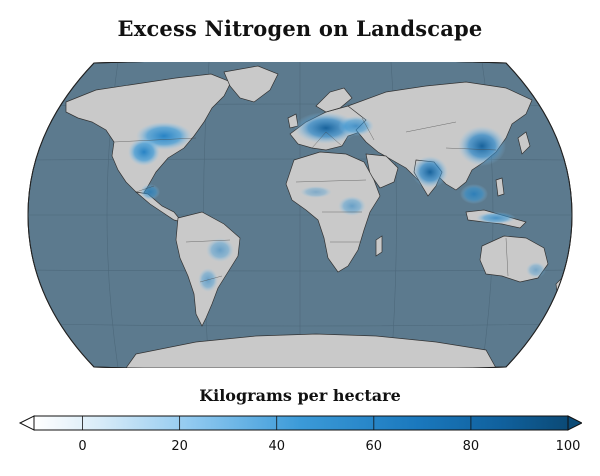  I want to click on colorbar-tick-label: 40, so click(276, 446).